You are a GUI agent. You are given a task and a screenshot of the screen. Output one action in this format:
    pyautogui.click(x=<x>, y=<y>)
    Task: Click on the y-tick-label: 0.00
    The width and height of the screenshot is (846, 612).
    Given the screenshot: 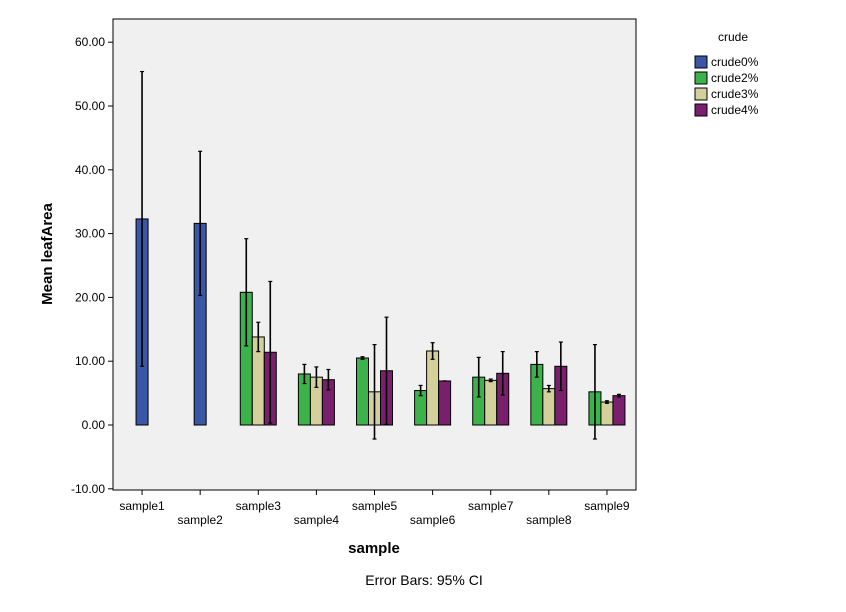 What is the action you would take?
    pyautogui.click(x=94, y=425)
    